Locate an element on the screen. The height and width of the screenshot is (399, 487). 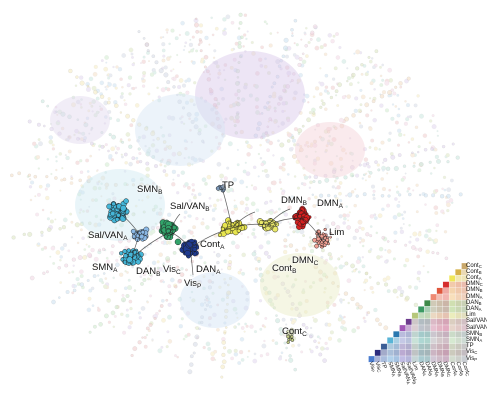
label-smn-a: SMNA is located at coordinates (105, 268).